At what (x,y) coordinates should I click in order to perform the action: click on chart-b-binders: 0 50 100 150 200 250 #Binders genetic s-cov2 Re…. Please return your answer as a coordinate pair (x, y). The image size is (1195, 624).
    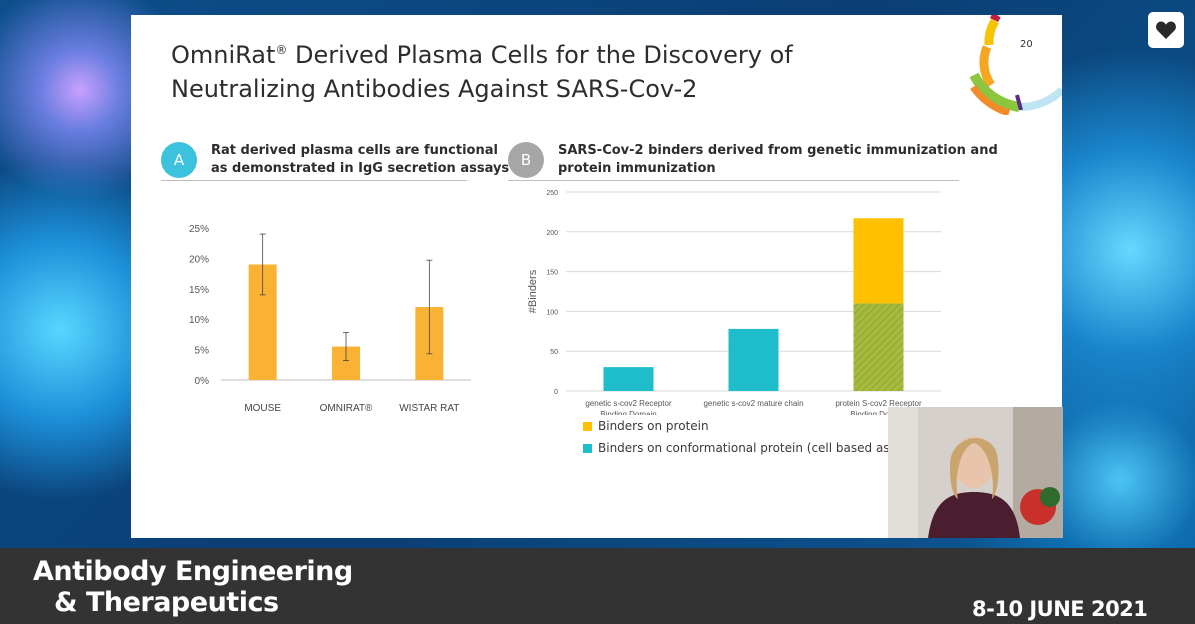
    Looking at the image, I should click on (734, 302).